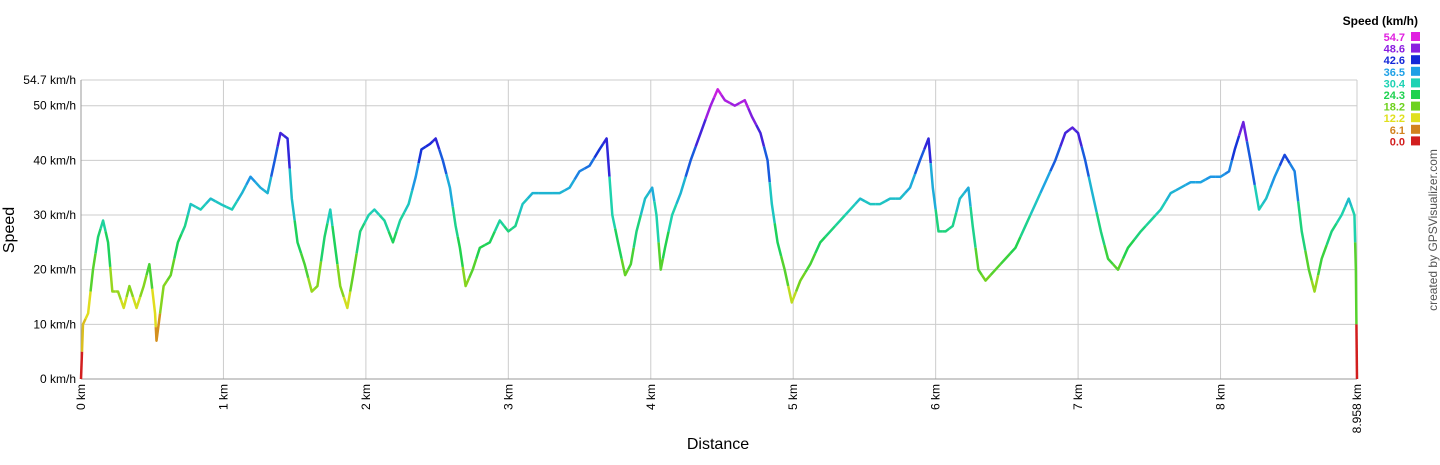 The image size is (1440, 465). What do you see at coordinates (1380, 21) in the screenshot?
I see `legend-title: Speed (km/h)` at bounding box center [1380, 21].